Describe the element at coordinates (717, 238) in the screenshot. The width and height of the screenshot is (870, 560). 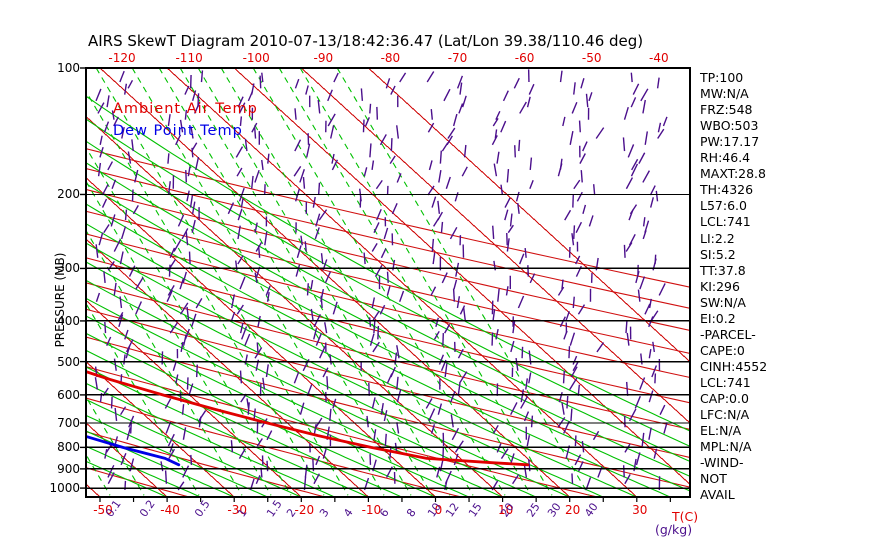
I see `index-readout: LI:2.2` at that location.